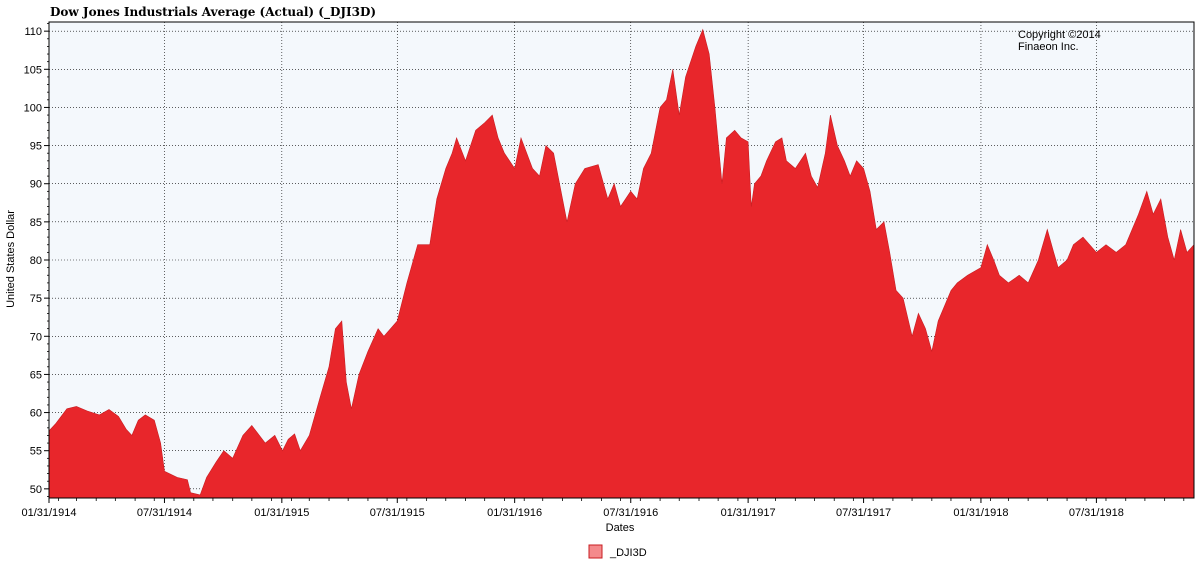  What do you see at coordinates (863, 513) in the screenshot?
I see `x-tick-label: 07/31/1917` at bounding box center [863, 513].